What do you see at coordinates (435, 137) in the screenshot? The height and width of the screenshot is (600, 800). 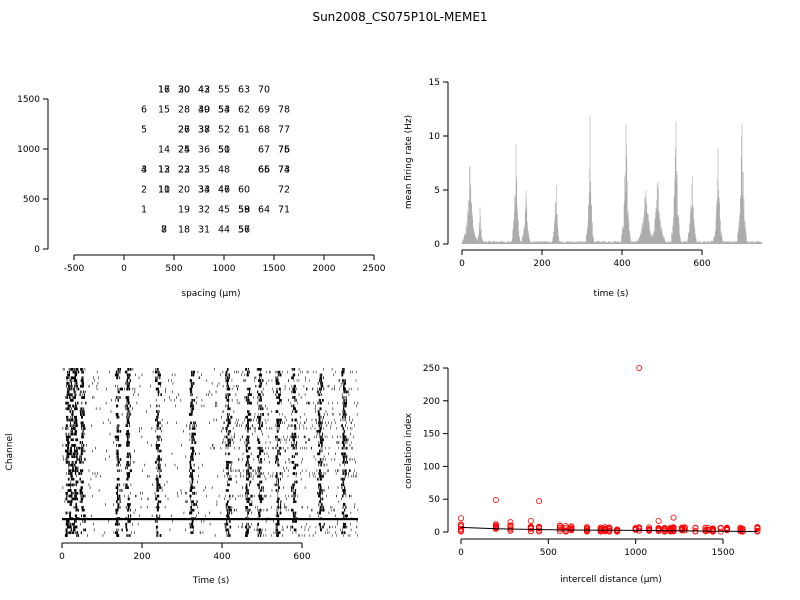 I see `rate-y-tick-label: 10` at bounding box center [435, 137].